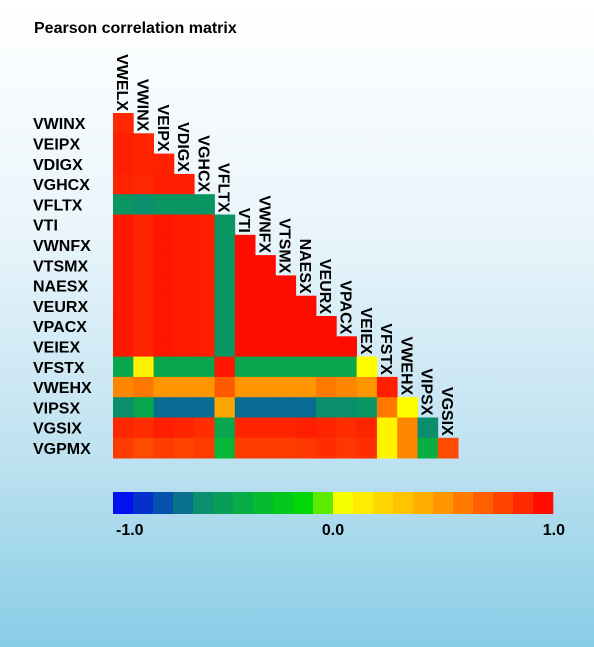 The width and height of the screenshot is (594, 647). Describe the element at coordinates (58, 205) in the screenshot. I see `row-label: VFLTX` at that location.